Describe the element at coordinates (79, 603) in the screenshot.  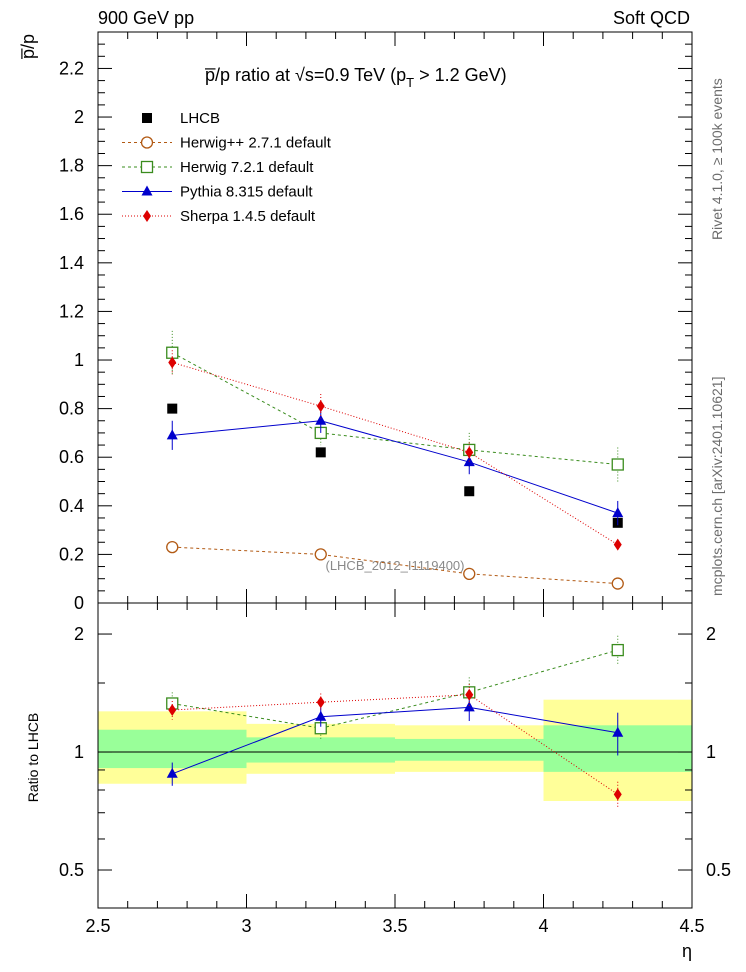
I see `y-tick-label-zero: 0` at that location.